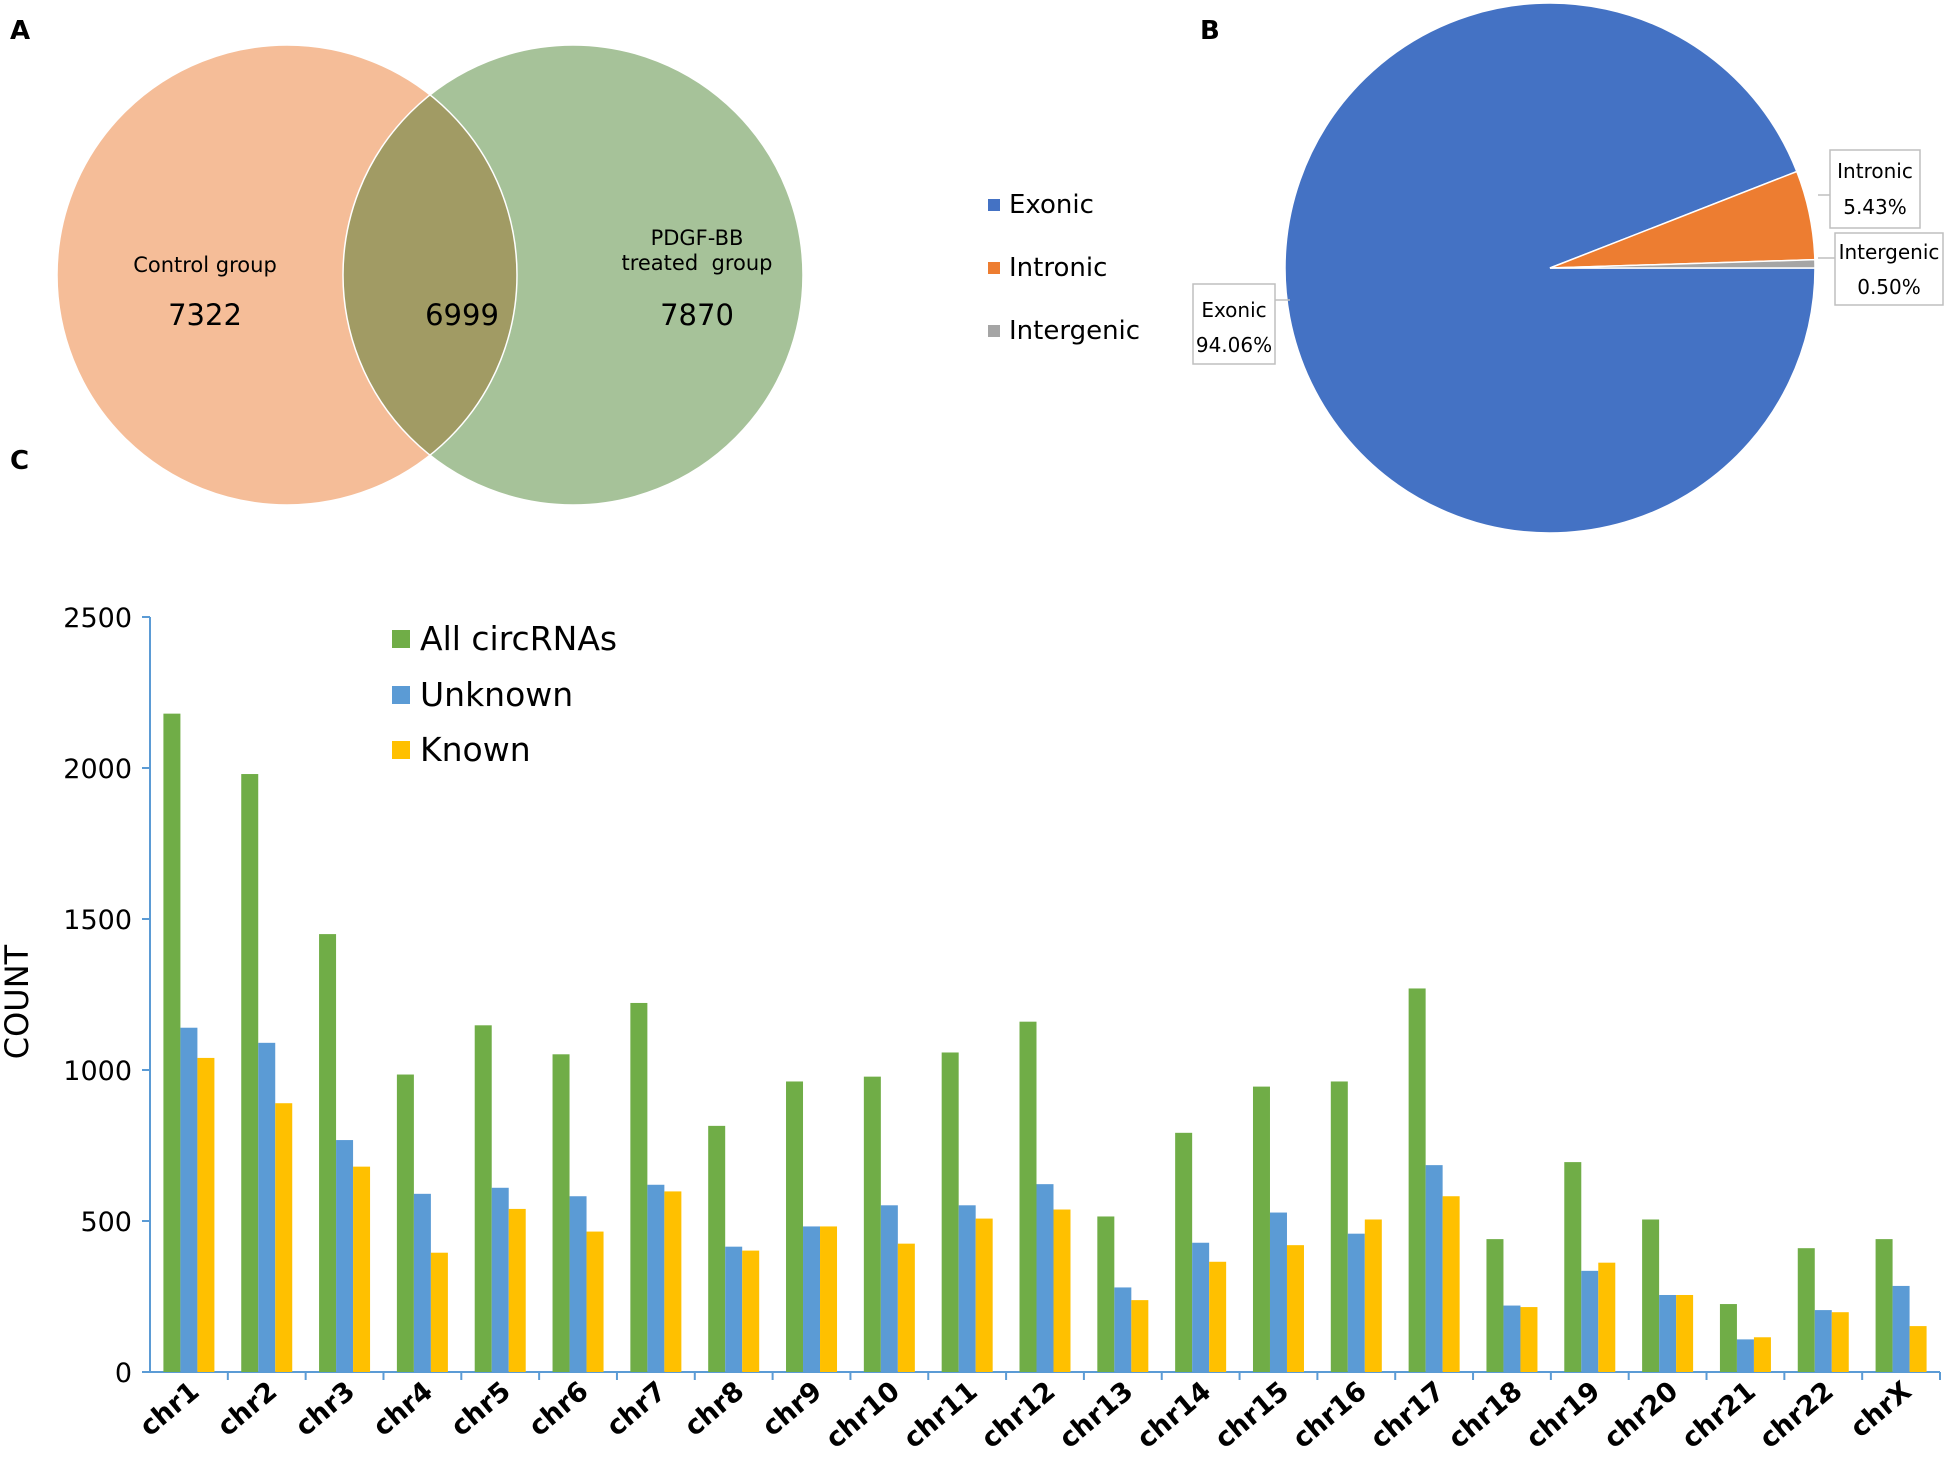 This screenshot has height=1465, width=1950. What do you see at coordinates (1184, 1252) in the screenshot?
I see `bar-all-circrnas-chr14` at bounding box center [1184, 1252].